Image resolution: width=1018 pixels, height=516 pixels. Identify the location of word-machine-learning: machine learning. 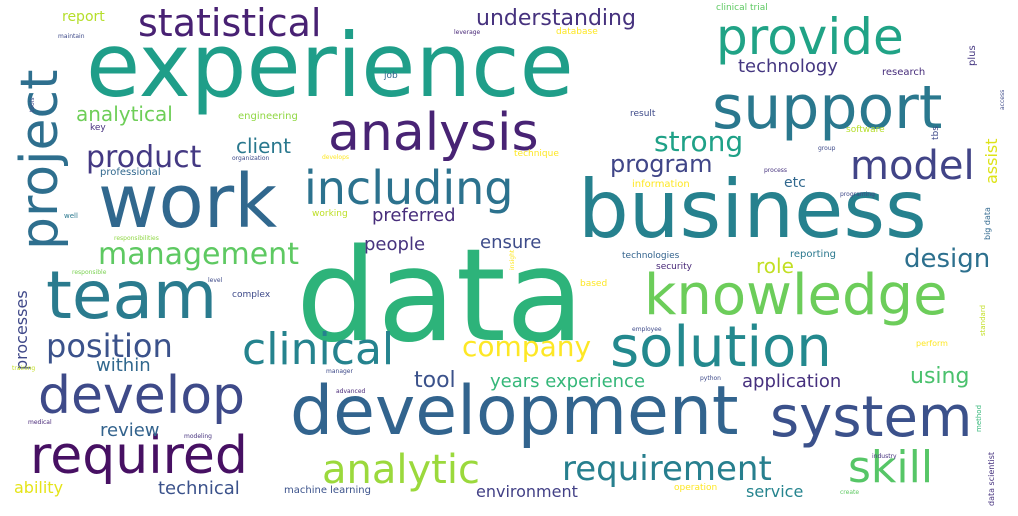
(327, 490).